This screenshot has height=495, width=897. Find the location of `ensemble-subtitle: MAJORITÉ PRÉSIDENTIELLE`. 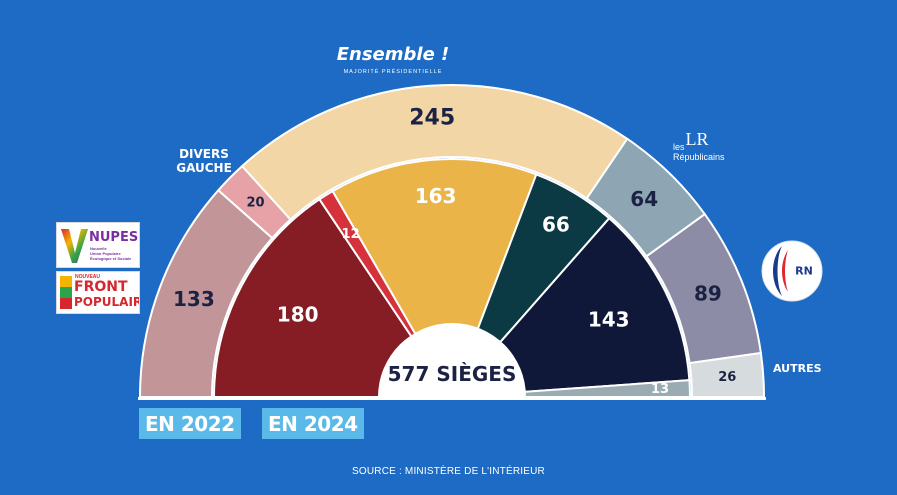

ensemble-subtitle: MAJORITÉ PRÉSIDENTIELLE is located at coordinates (393, 71).